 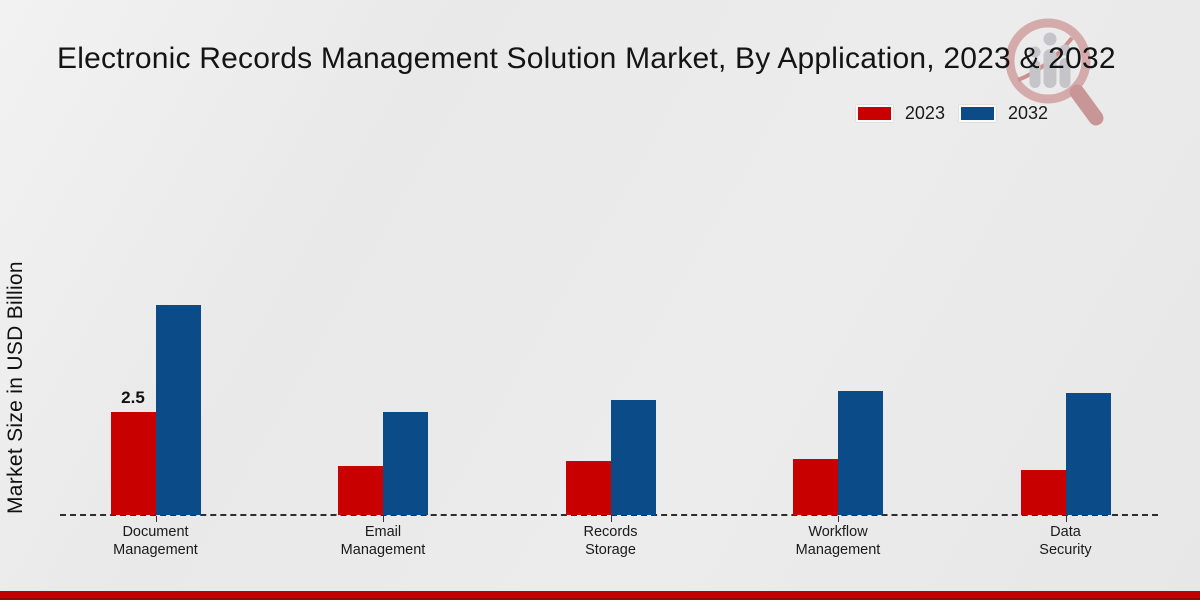 What do you see at coordinates (838, 541) in the screenshot?
I see `category-label: Workflow Management` at bounding box center [838, 541].